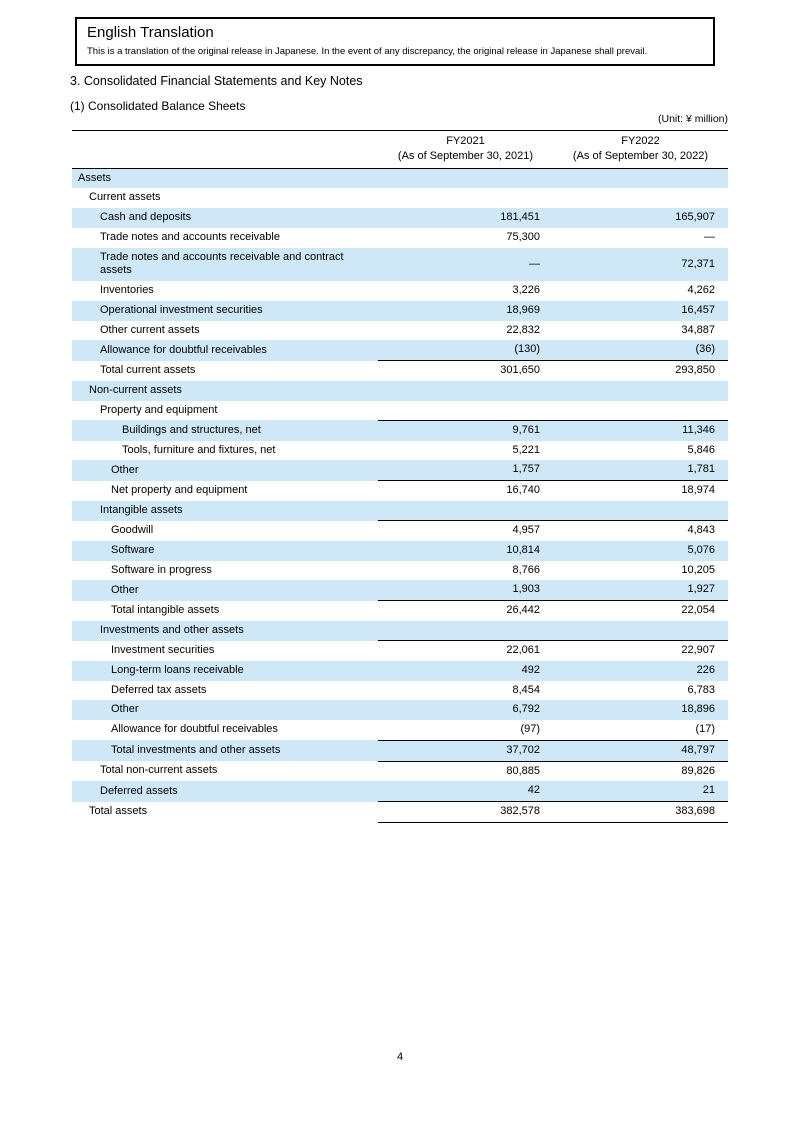  I want to click on table-row: Property and equipment, so click(400, 411).